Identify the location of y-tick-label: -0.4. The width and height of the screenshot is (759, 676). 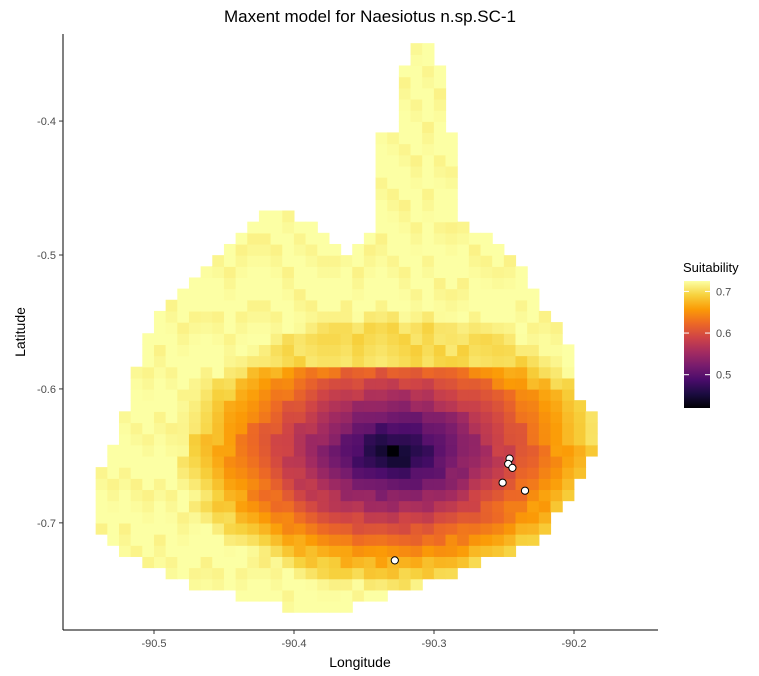
(46, 122).